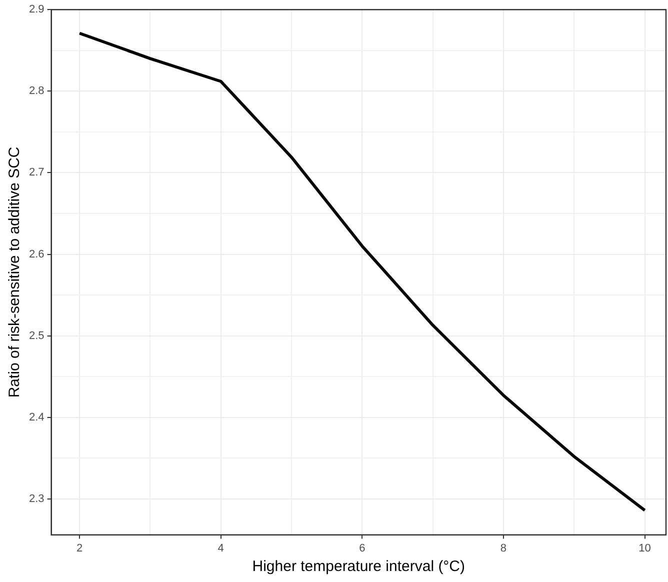 The width and height of the screenshot is (668, 582). What do you see at coordinates (362, 548) in the screenshot?
I see `x-tick-label: 6` at bounding box center [362, 548].